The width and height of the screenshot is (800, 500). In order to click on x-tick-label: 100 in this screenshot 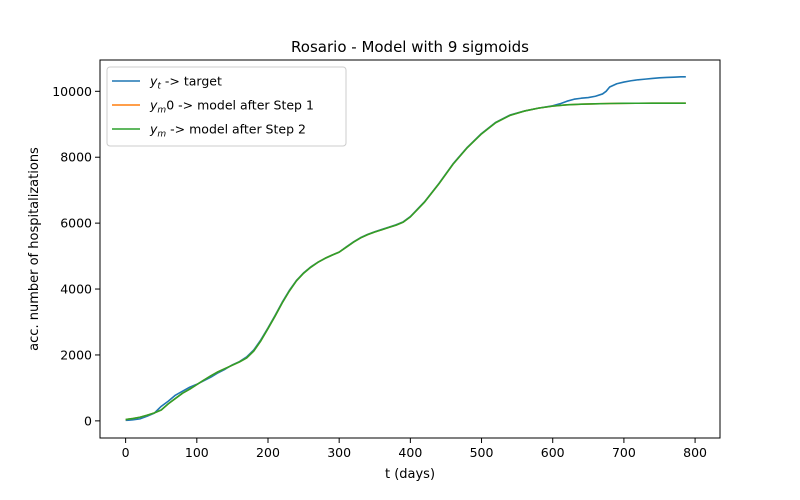, I will do `click(197, 452)`.